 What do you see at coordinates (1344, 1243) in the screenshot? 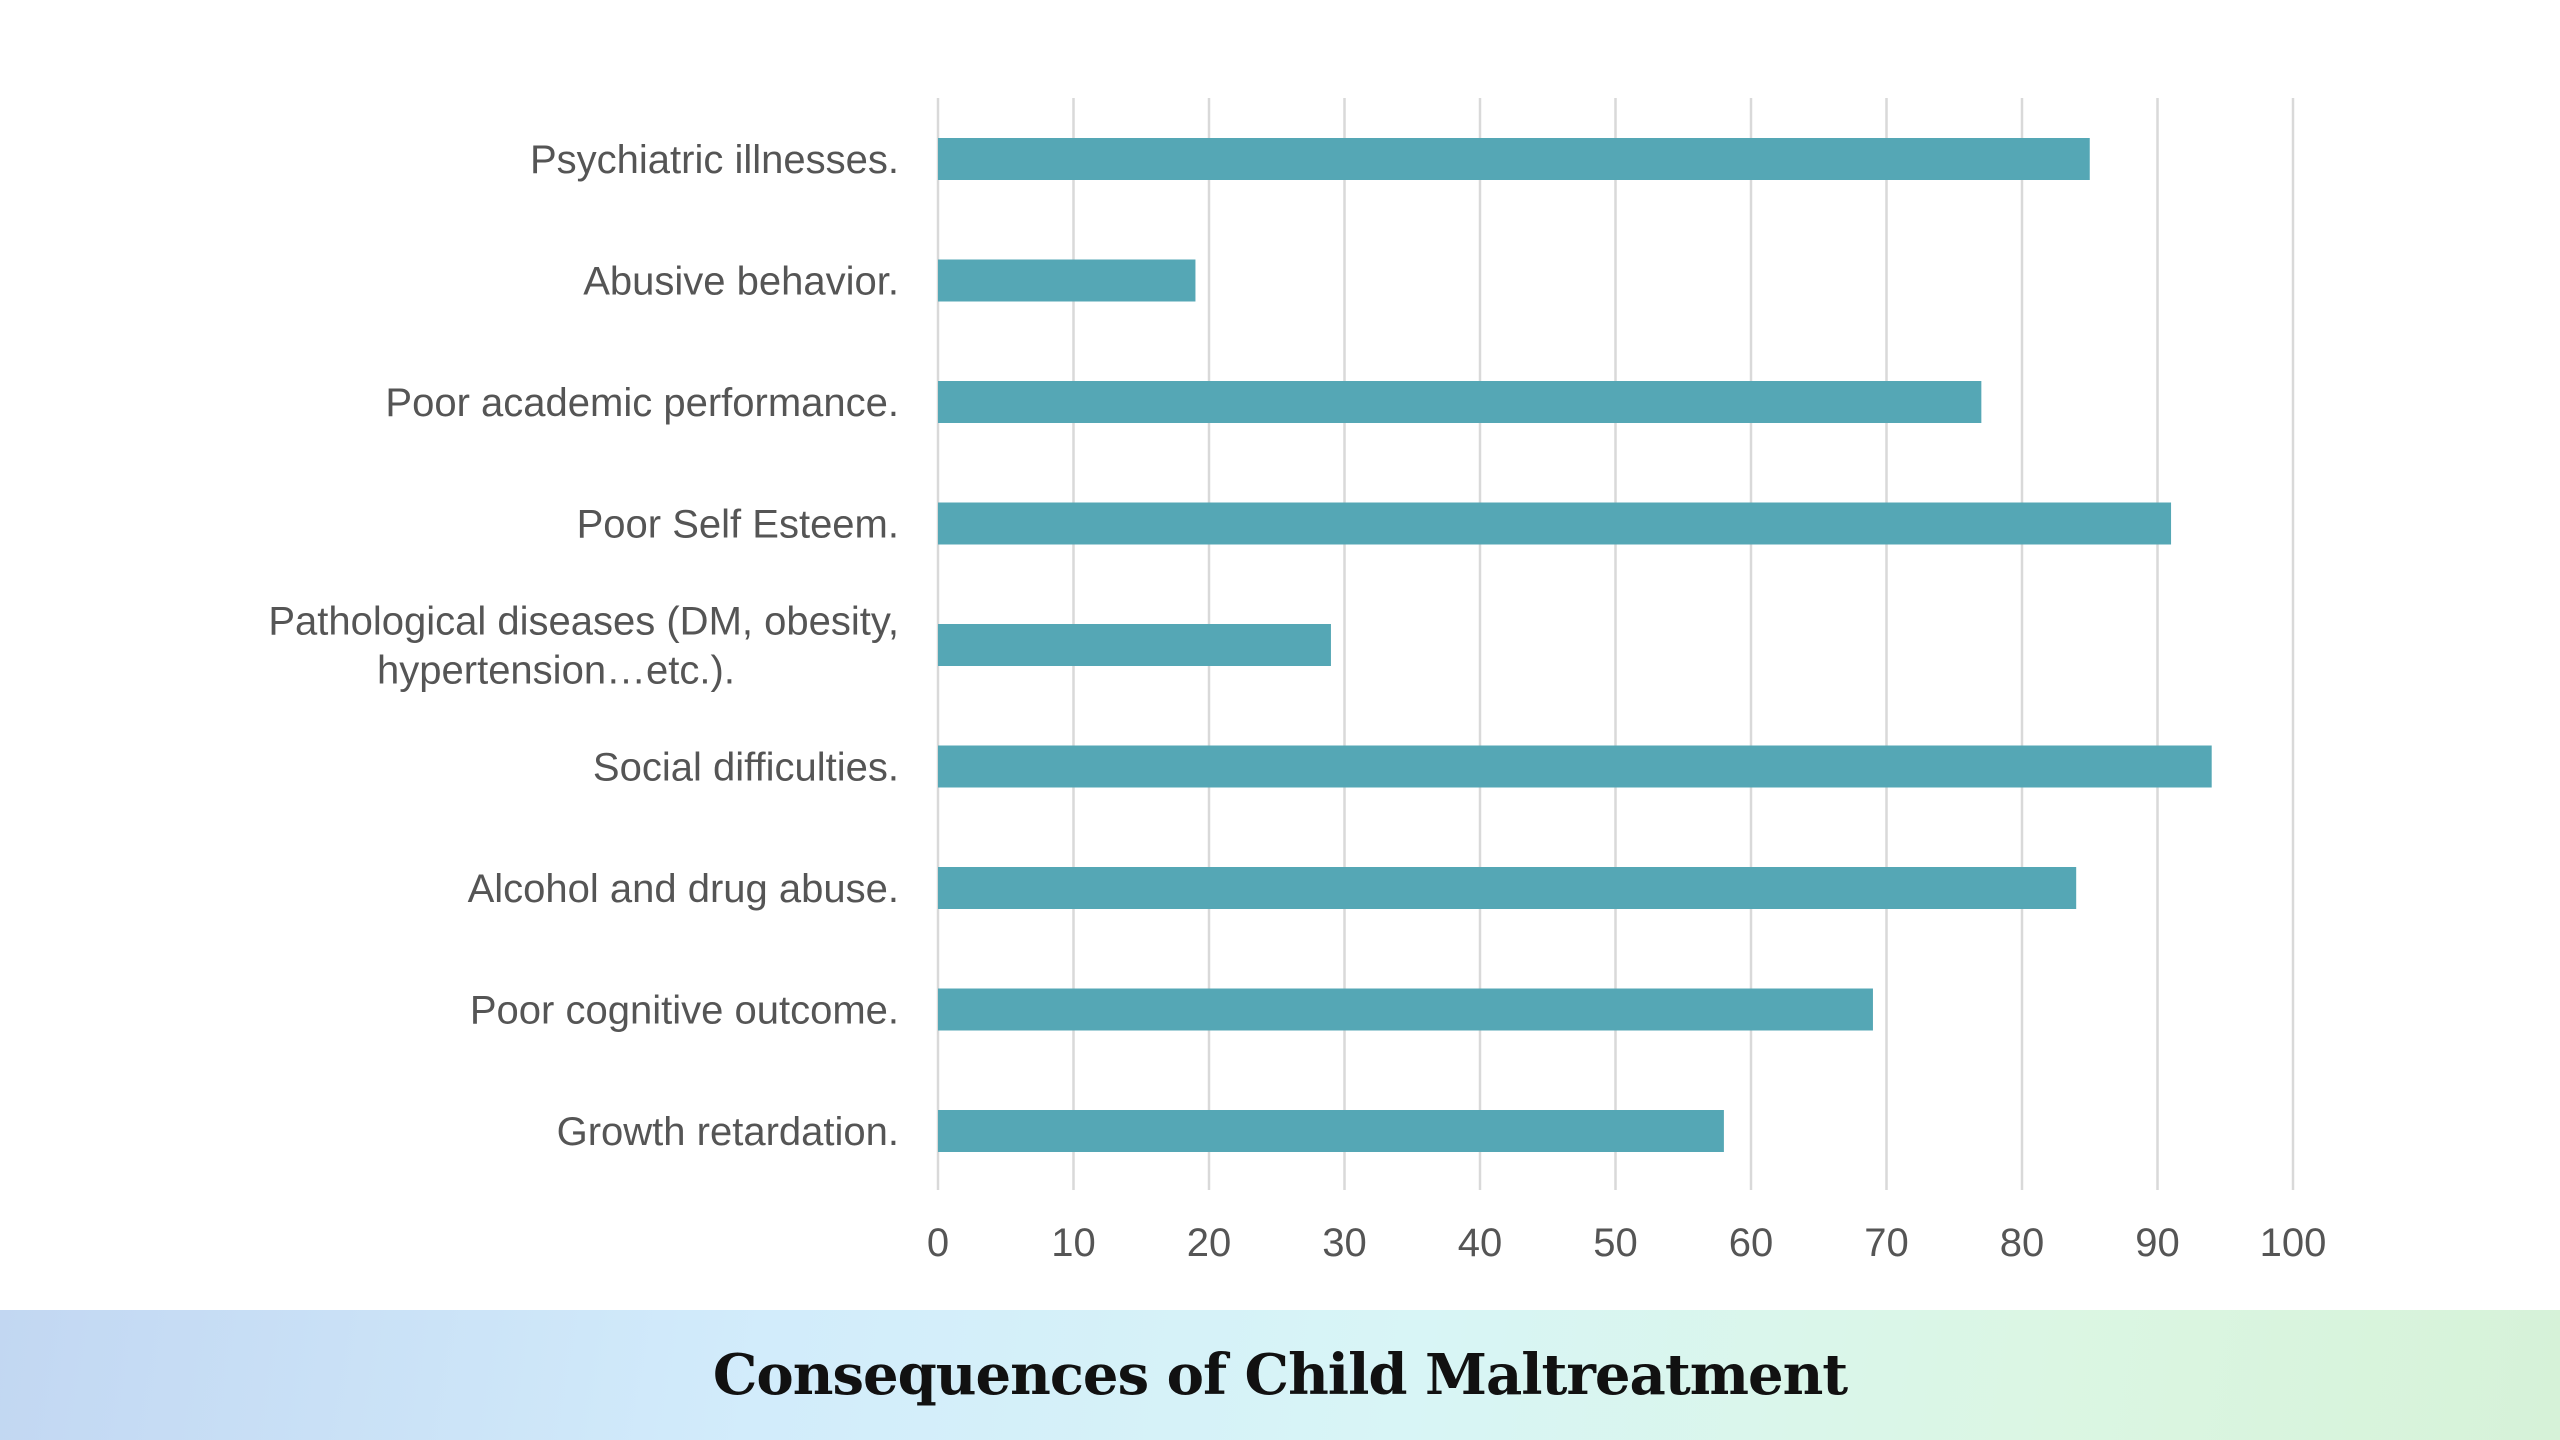
I see `x-tick-label: 30` at bounding box center [1344, 1243].